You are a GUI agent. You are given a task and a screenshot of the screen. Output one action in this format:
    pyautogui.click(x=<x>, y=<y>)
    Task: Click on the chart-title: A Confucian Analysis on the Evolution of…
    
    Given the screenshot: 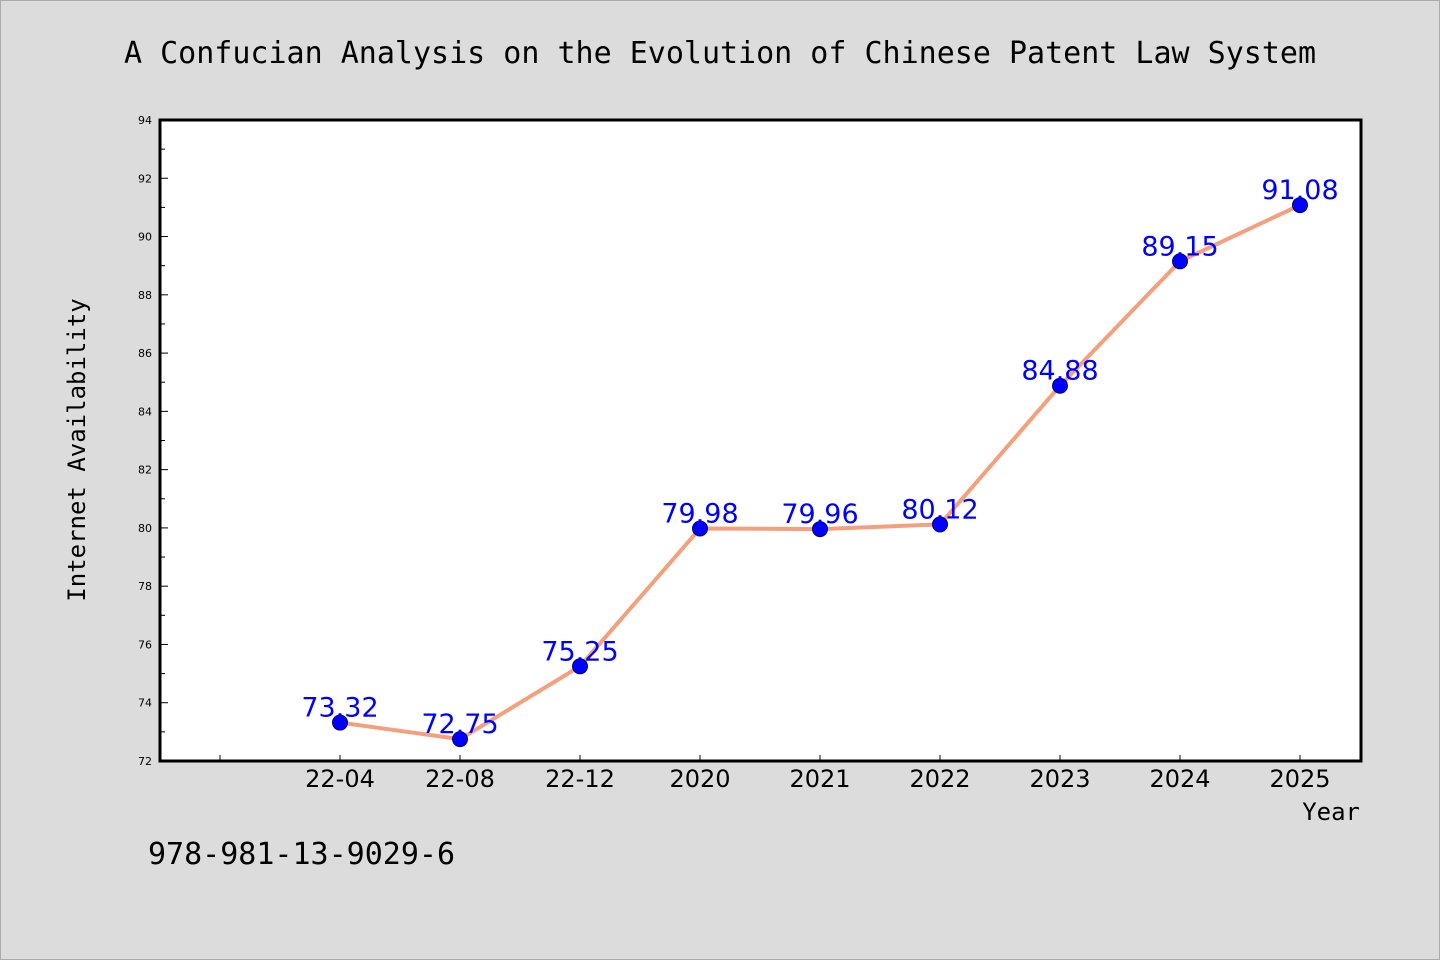 What is the action you would take?
    pyautogui.click(x=720, y=53)
    